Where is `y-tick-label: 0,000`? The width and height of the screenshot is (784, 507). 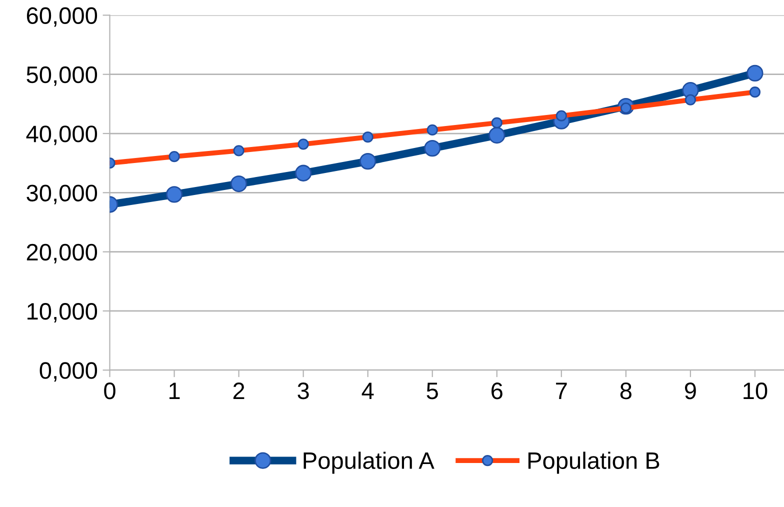 y-tick-label: 0,000 is located at coordinates (69, 372).